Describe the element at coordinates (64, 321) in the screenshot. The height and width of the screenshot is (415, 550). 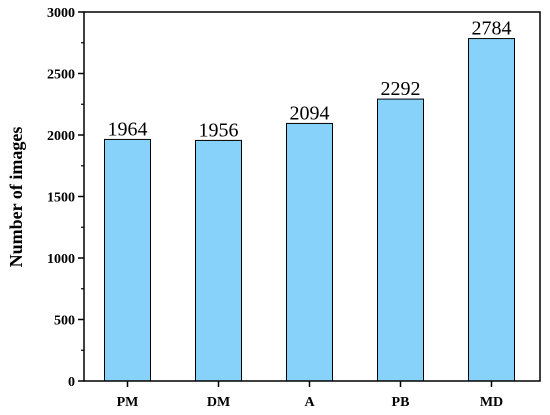
I see `y-tick-label: 500` at that location.